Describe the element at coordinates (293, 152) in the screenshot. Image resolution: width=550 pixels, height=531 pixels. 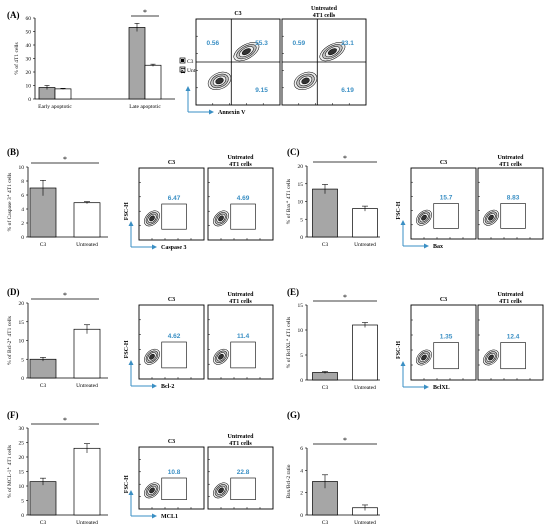
I see `panel-label: (C)` at that location.